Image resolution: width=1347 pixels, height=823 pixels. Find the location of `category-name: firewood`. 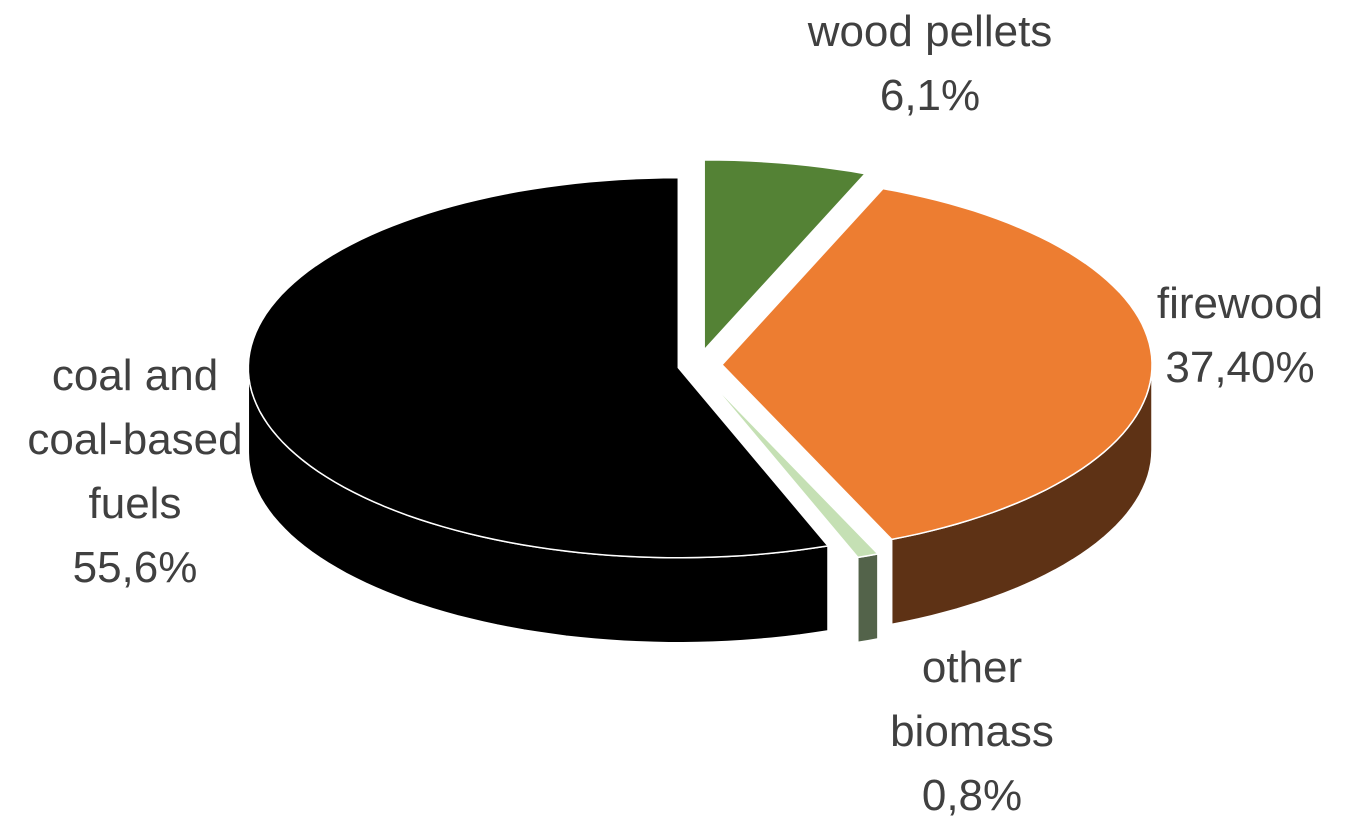

category-name: firewood is located at coordinates (1240, 303).